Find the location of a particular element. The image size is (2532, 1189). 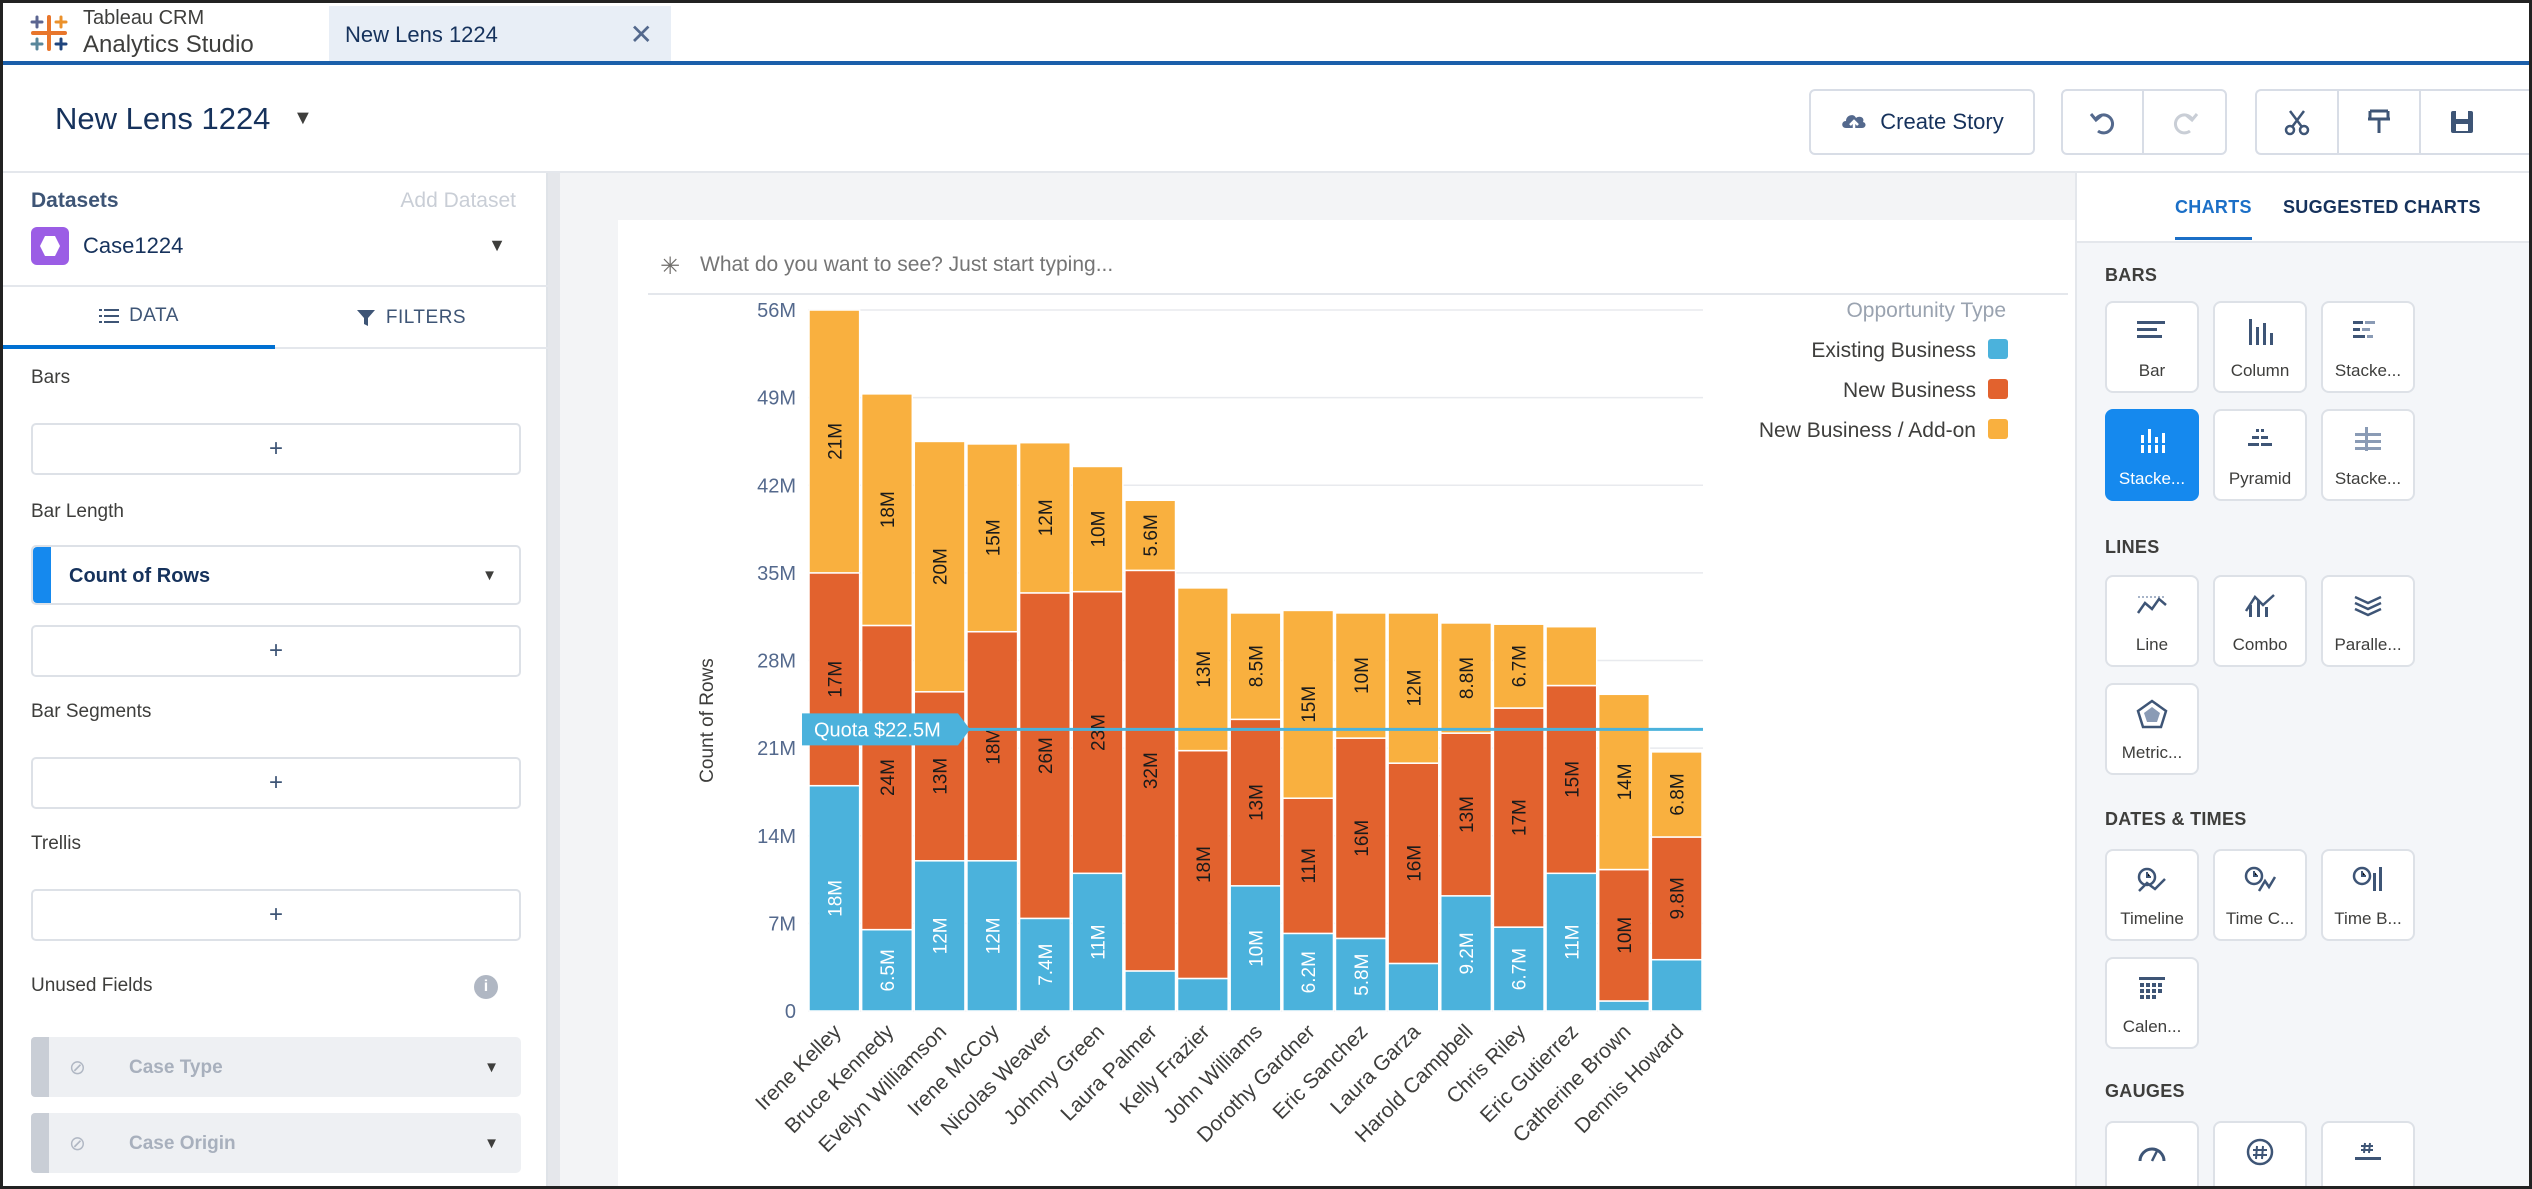

clip-button is located at coordinates (2298, 122).